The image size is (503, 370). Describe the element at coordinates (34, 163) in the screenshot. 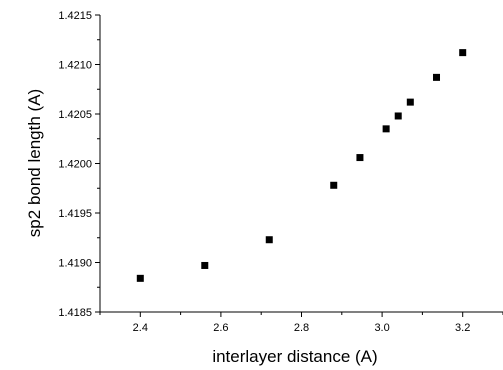

I see `y-axis-title: sp2 bond length (A)` at that location.